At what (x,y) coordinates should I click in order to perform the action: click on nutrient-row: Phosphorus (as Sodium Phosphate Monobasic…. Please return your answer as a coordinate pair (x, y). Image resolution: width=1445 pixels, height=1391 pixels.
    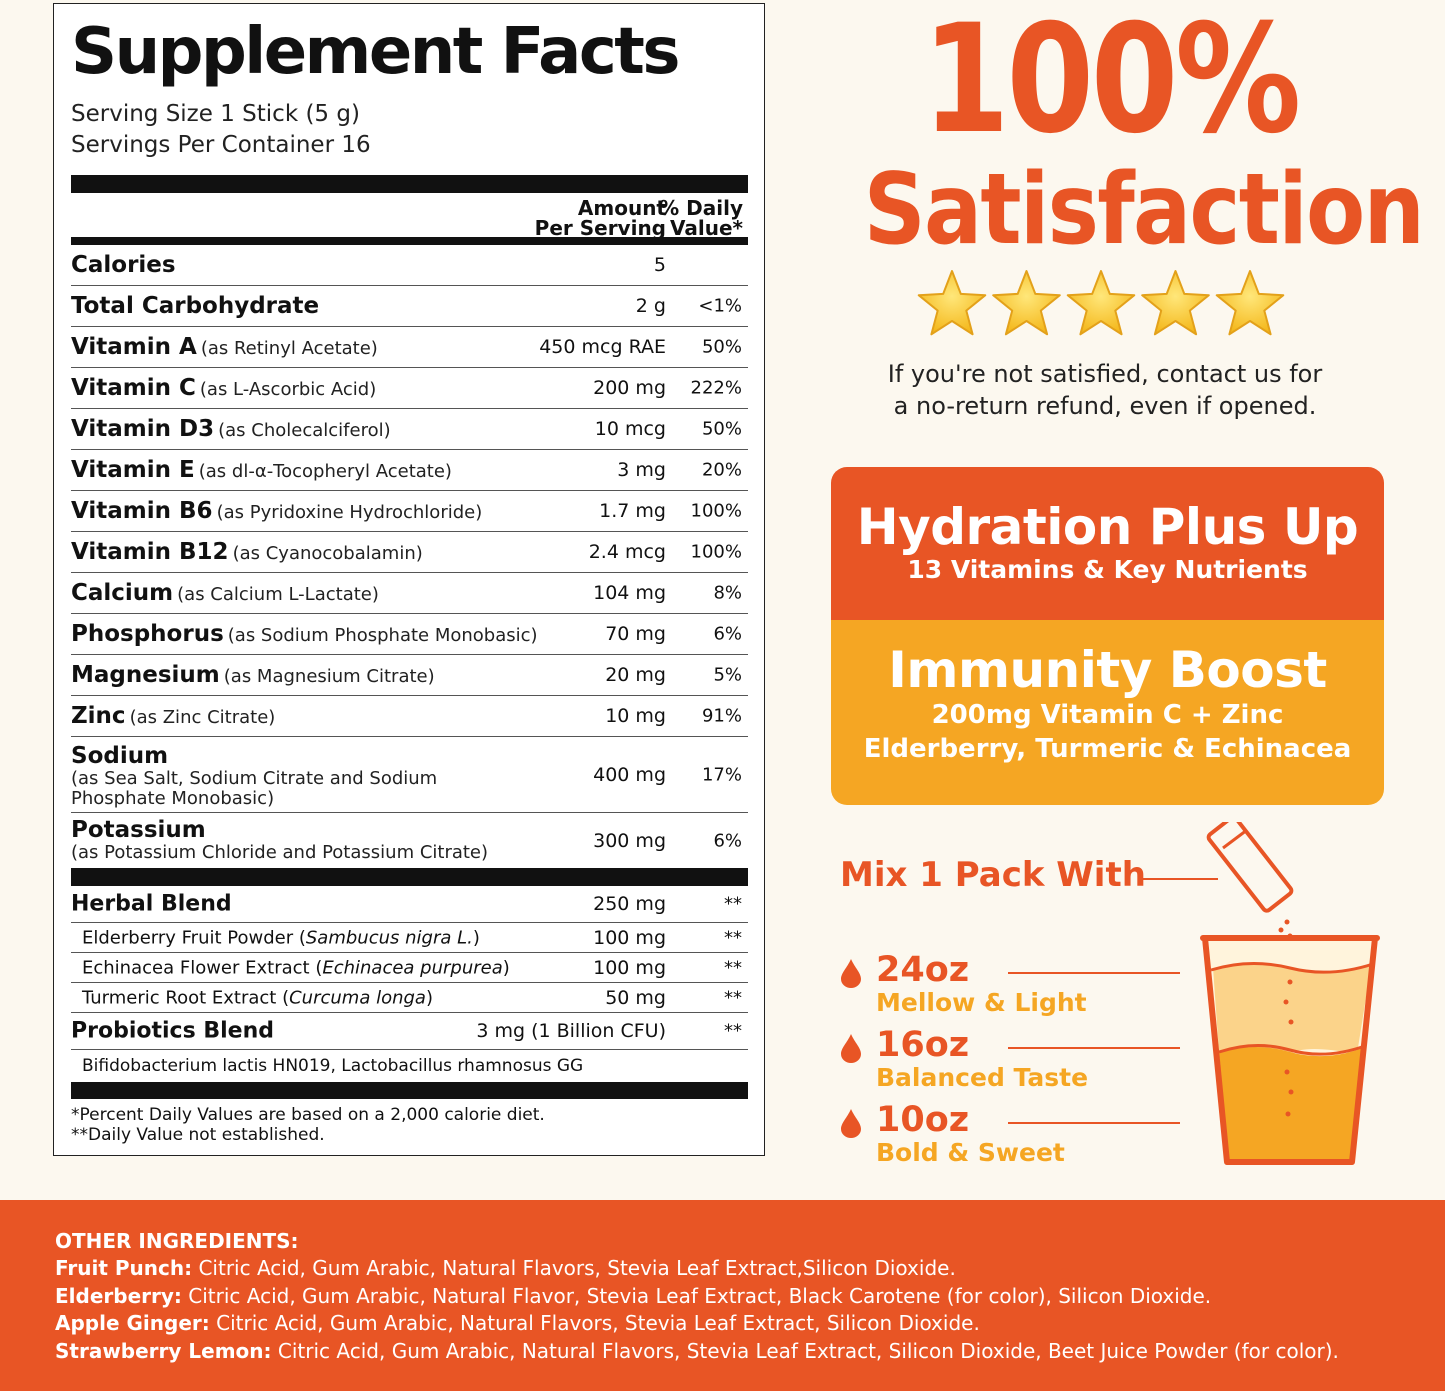
    Looking at the image, I should click on (409, 634).